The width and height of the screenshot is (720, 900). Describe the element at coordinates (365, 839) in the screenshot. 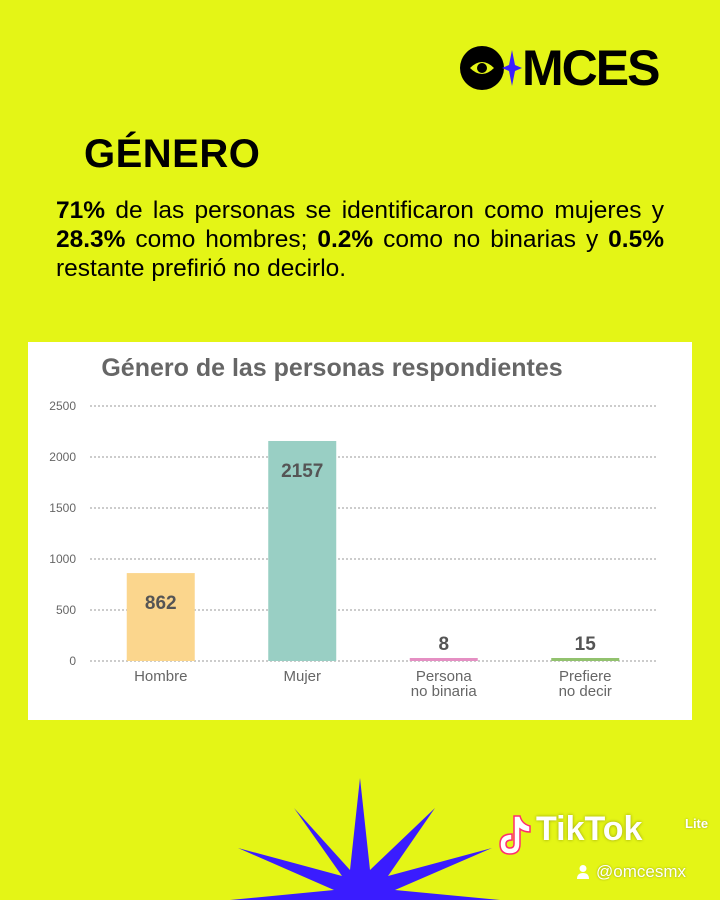

I see `starburst-decoration` at that location.